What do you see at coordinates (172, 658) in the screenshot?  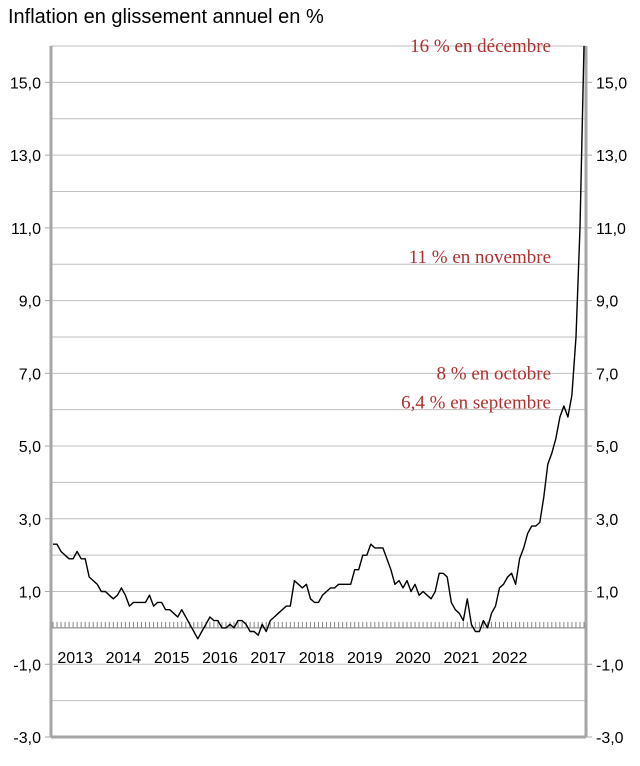 I see `year-label: 2015` at bounding box center [172, 658].